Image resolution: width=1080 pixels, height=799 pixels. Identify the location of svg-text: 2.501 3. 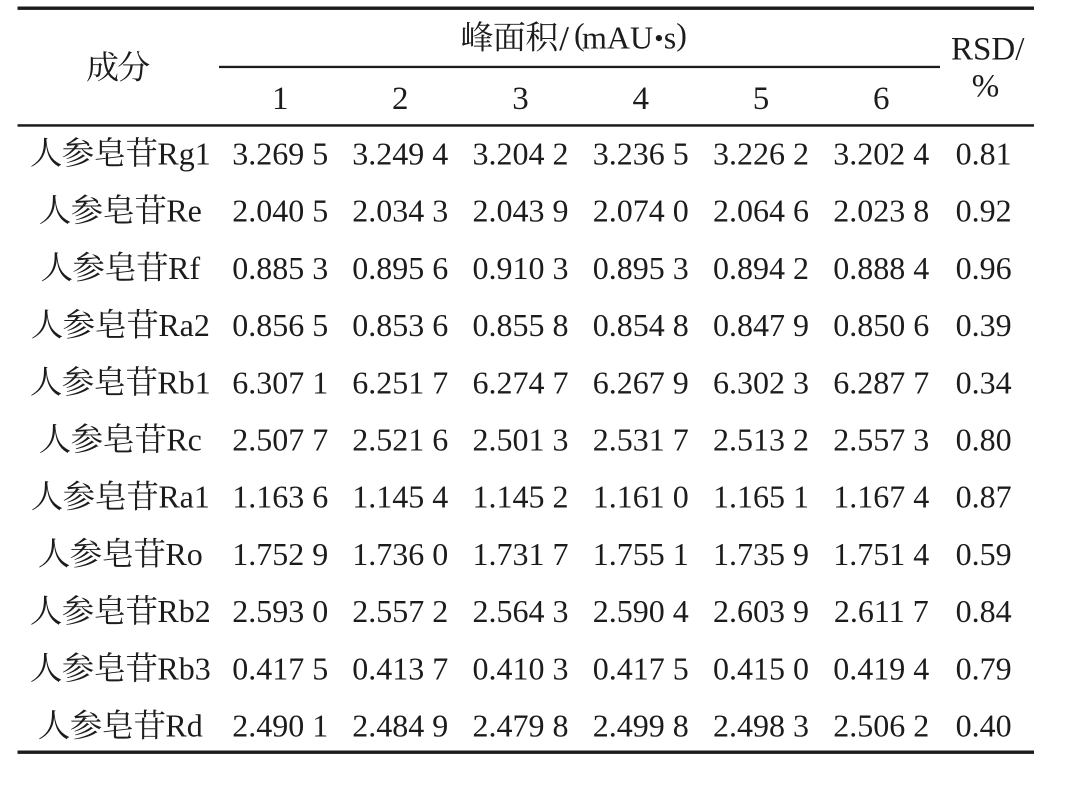
(521, 440).